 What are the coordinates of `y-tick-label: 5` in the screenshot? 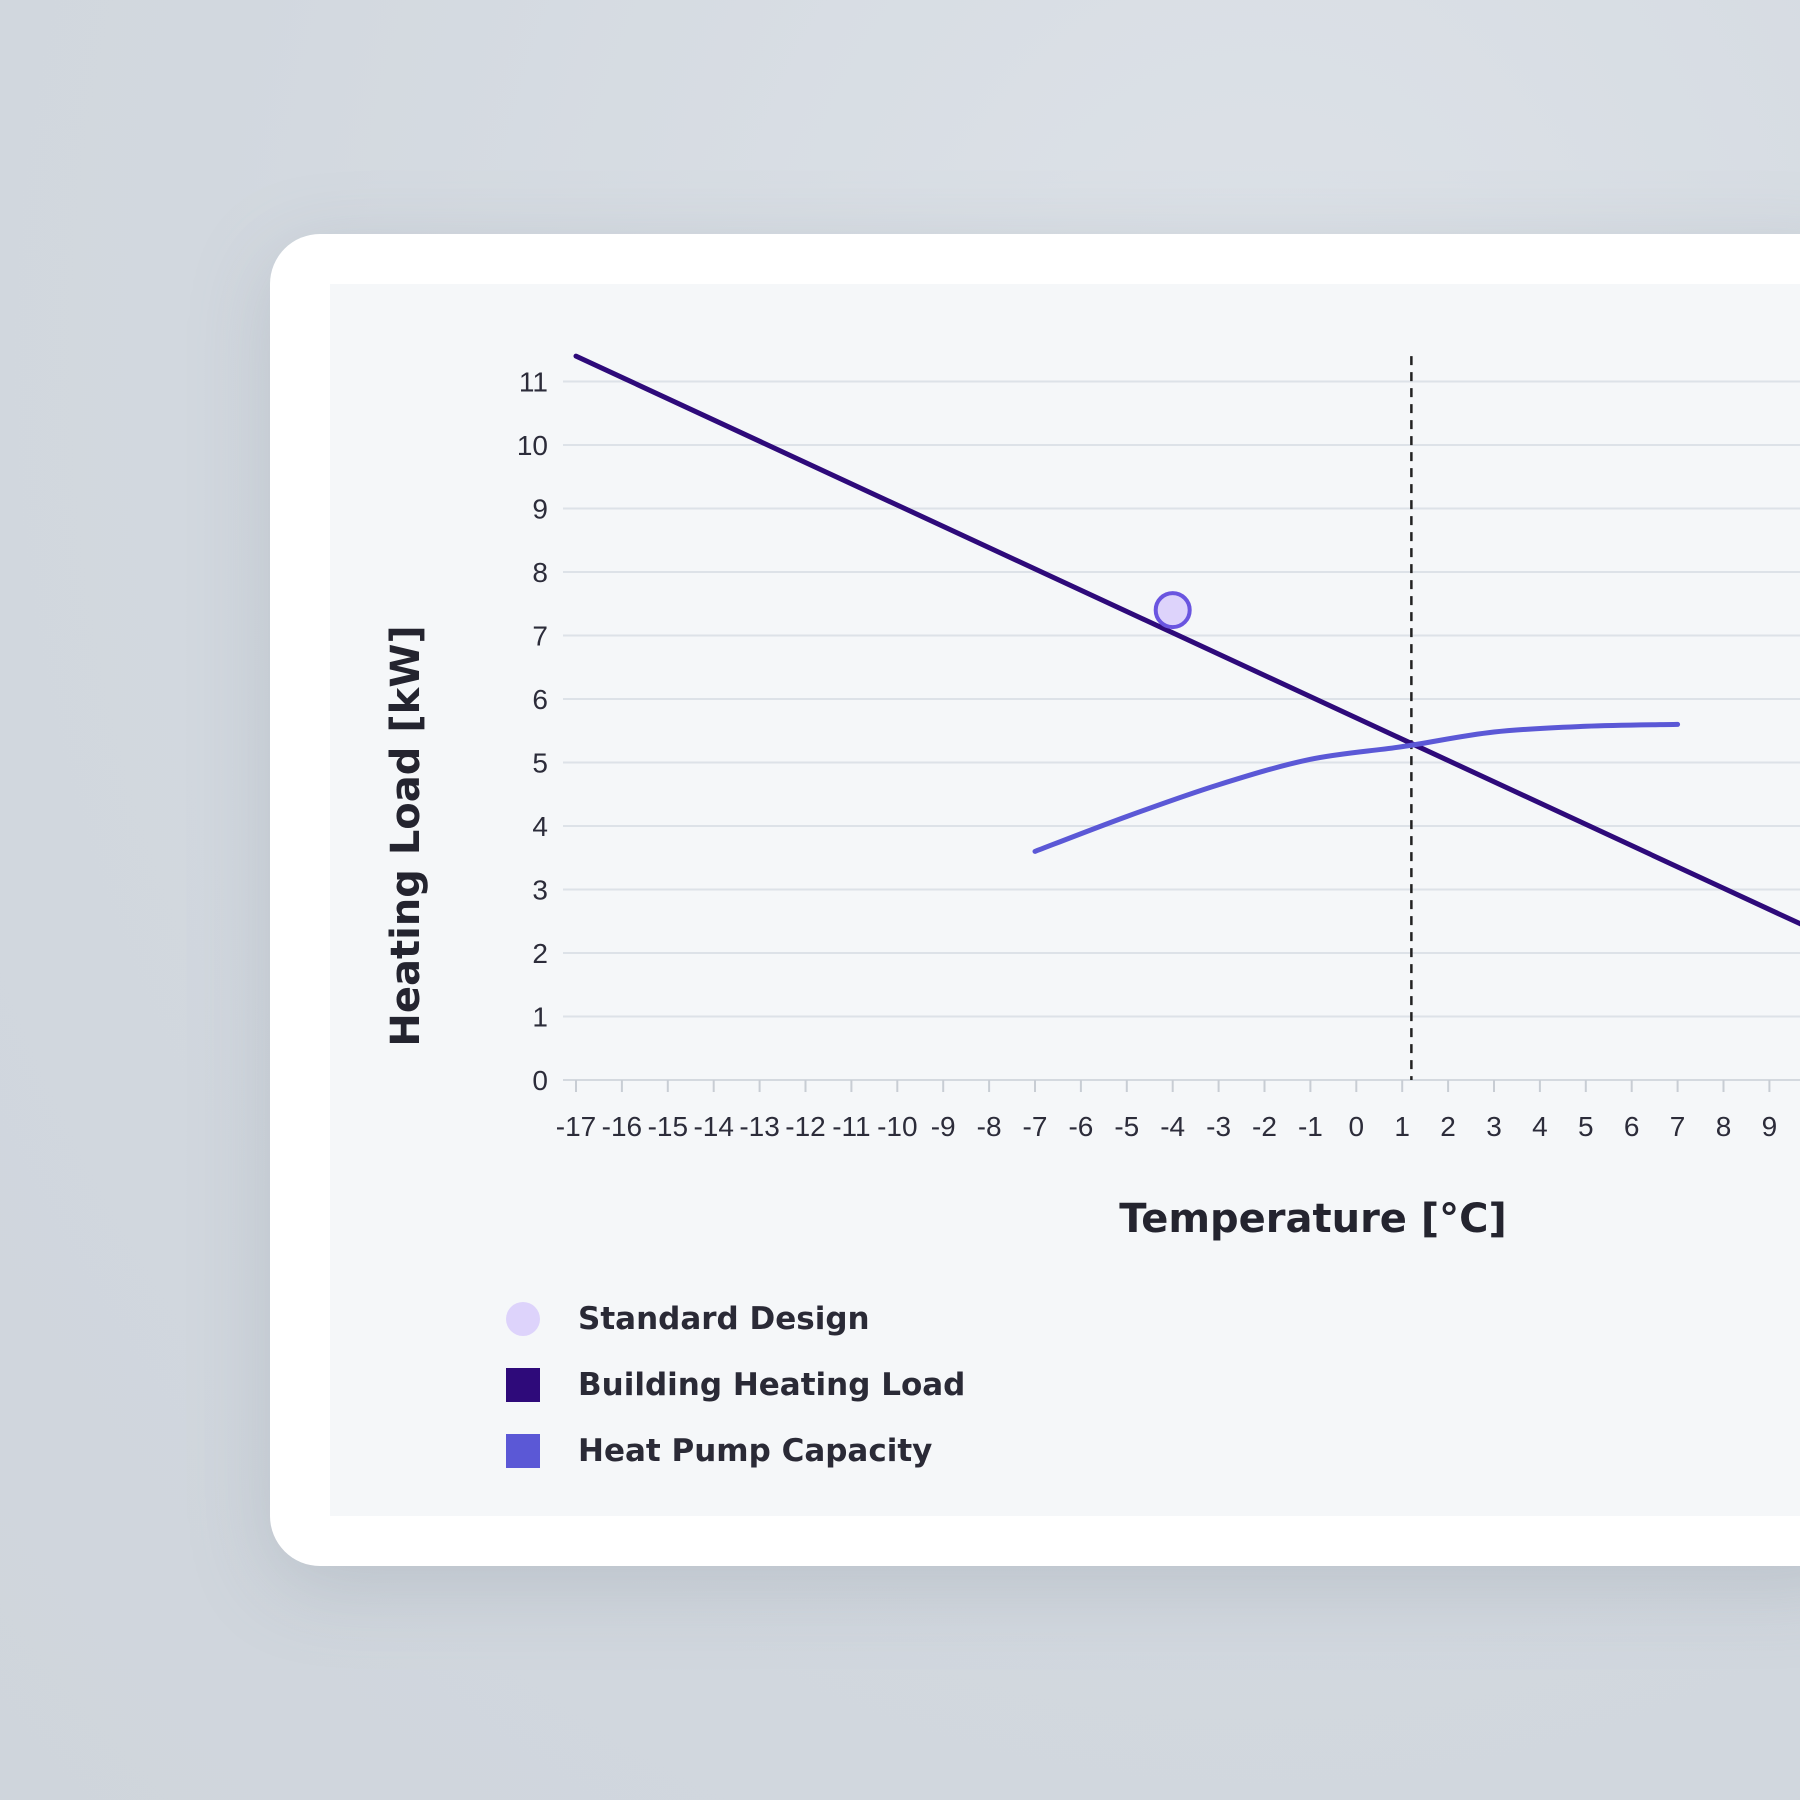 It's located at (540, 763).